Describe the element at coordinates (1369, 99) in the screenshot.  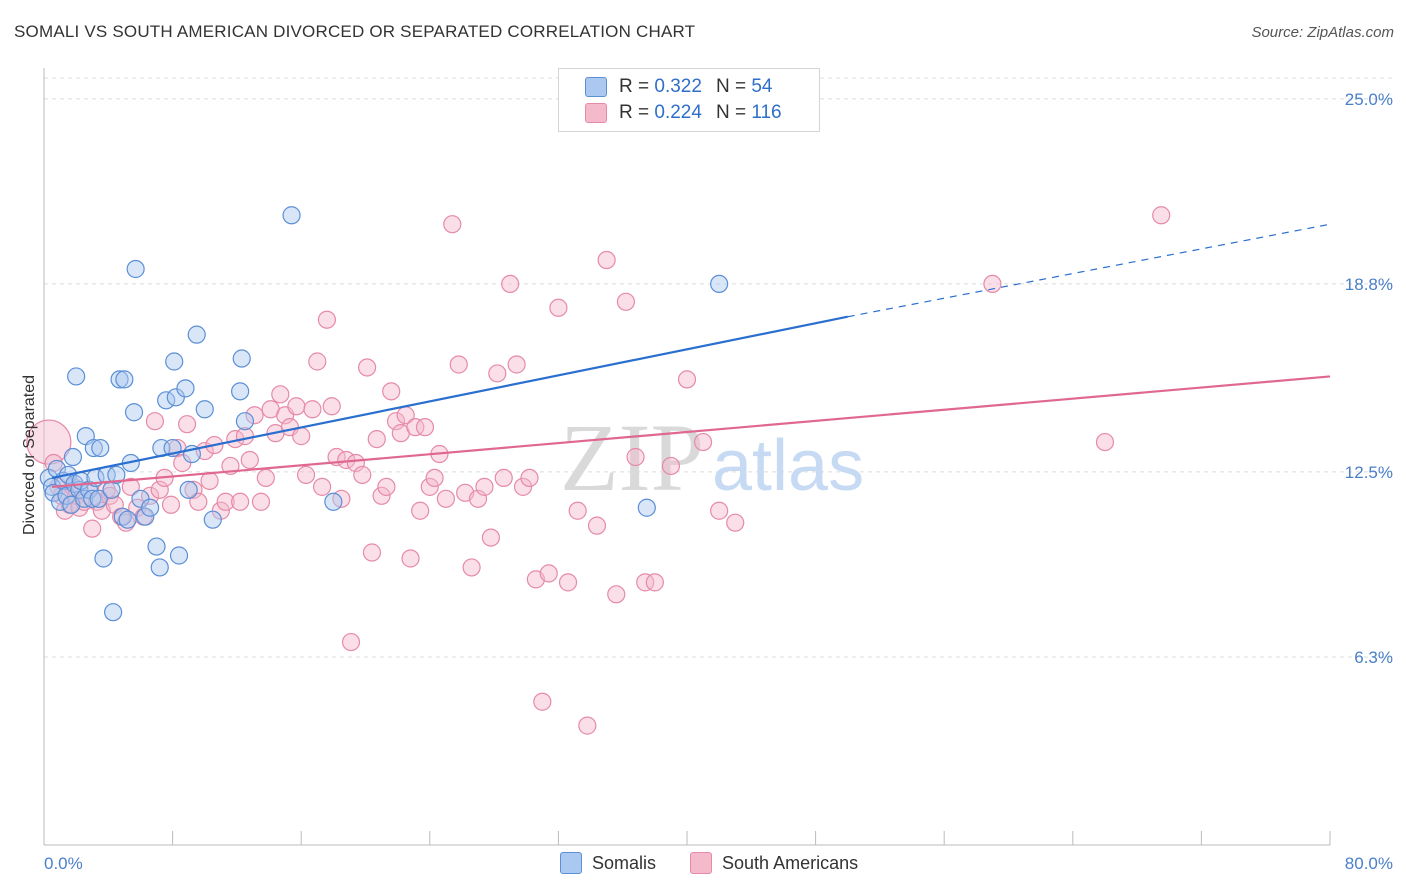
I see `y-tick-label: 25.0%` at that location.